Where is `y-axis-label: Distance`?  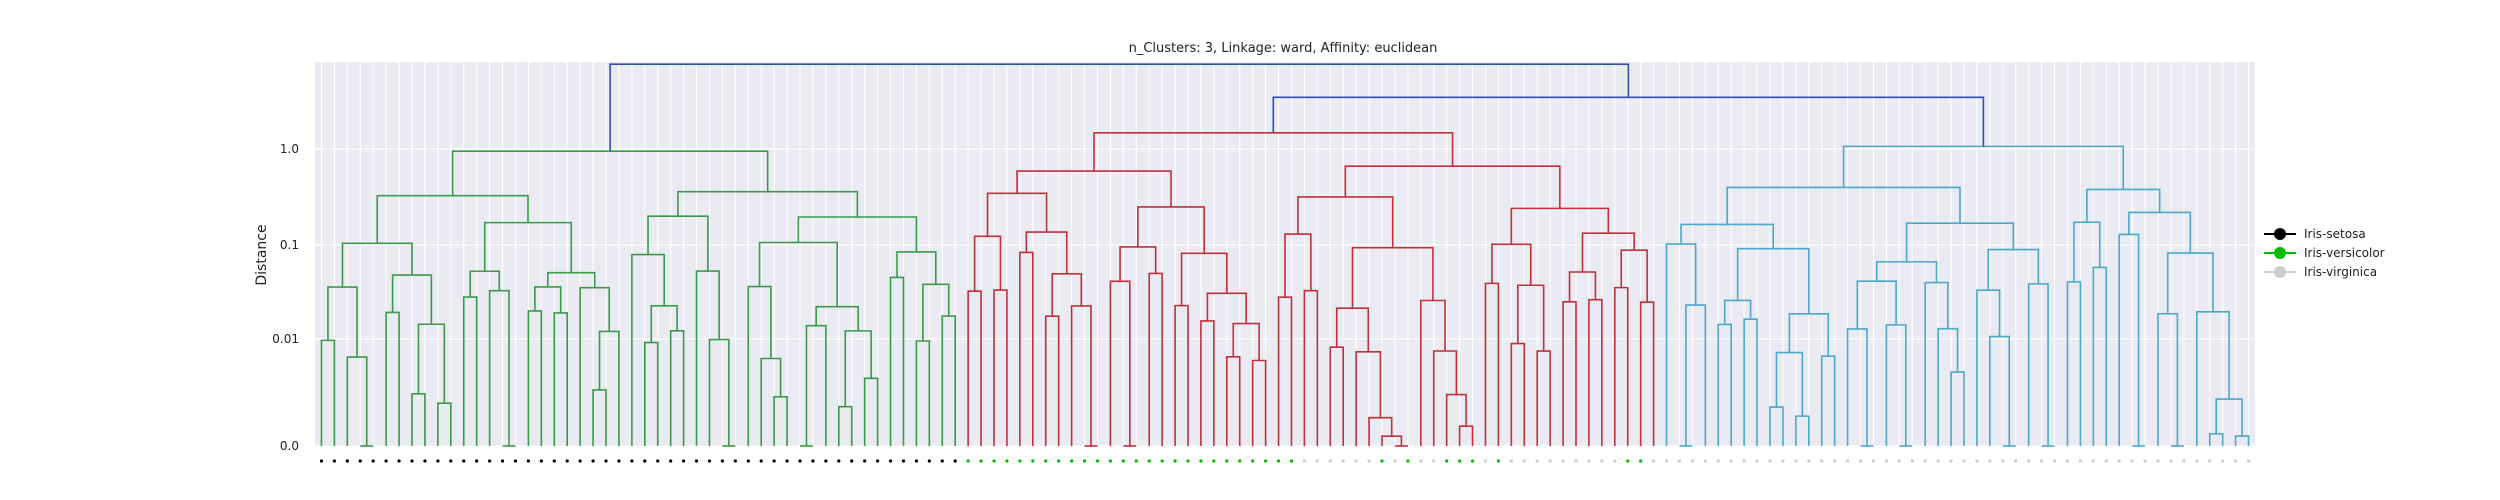 y-axis-label: Distance is located at coordinates (262, 254).